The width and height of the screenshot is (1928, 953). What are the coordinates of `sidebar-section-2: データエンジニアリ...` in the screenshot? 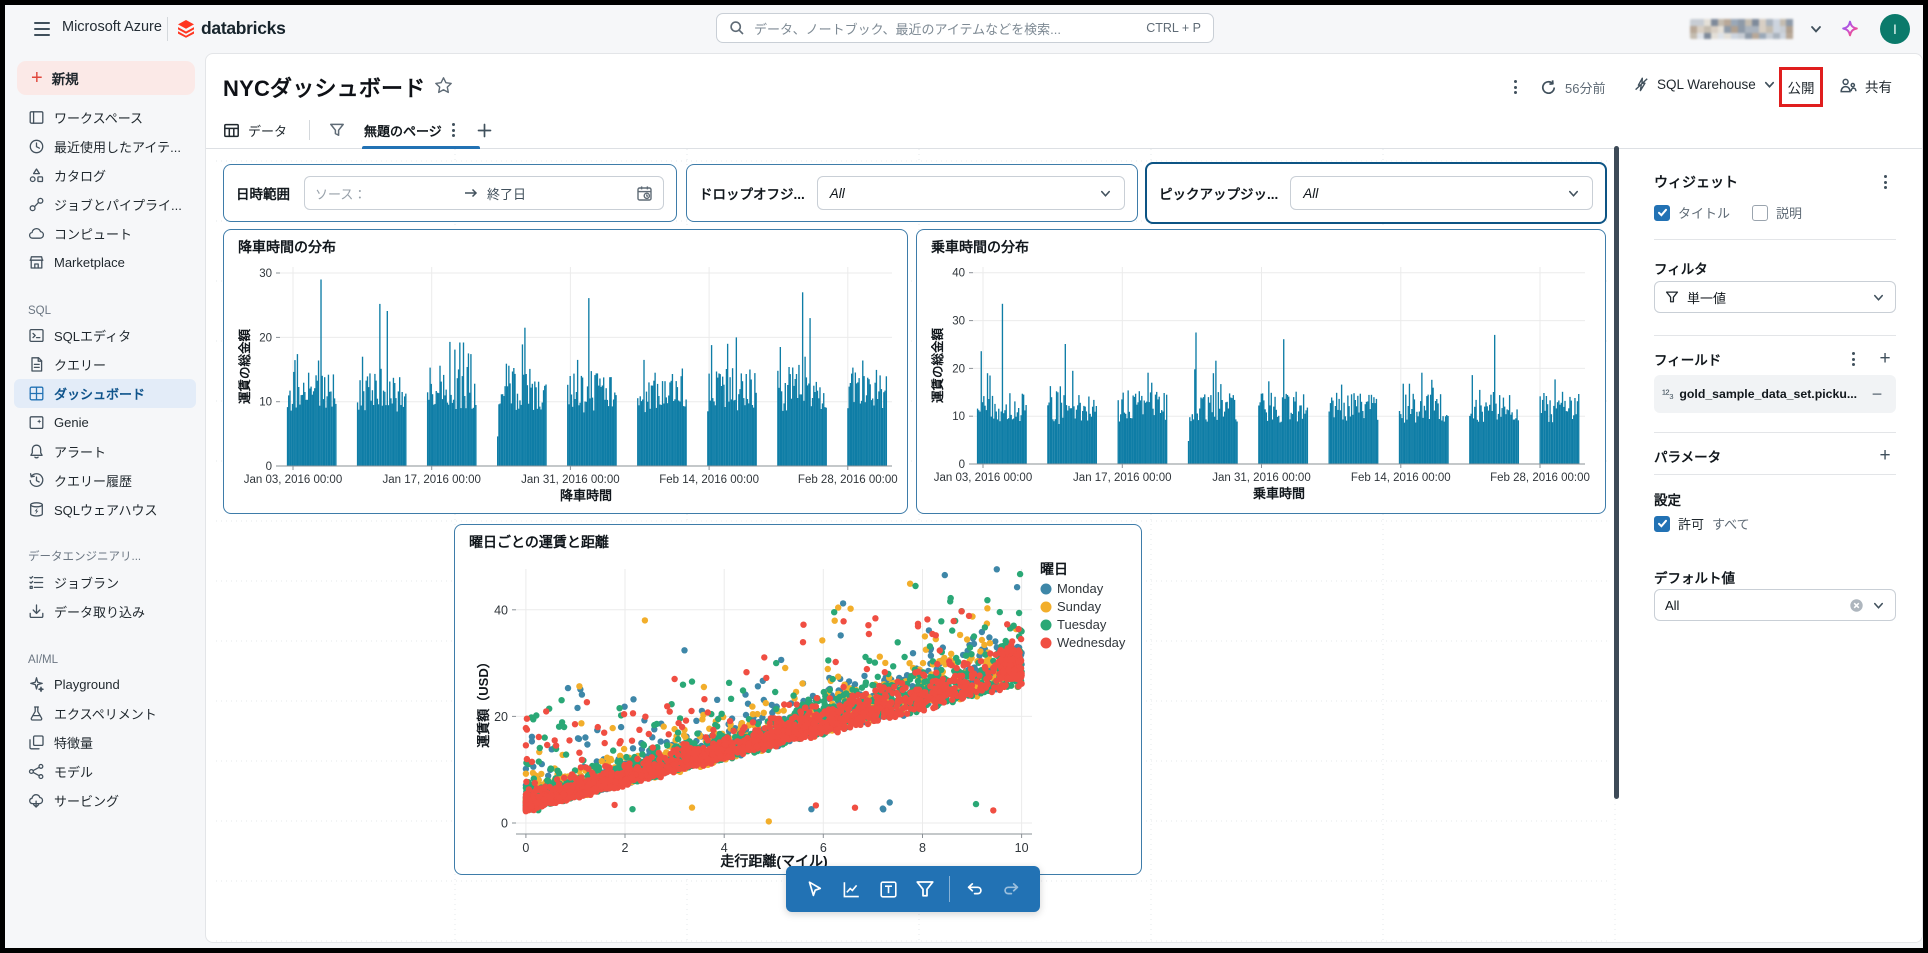 It's located at (85, 557).